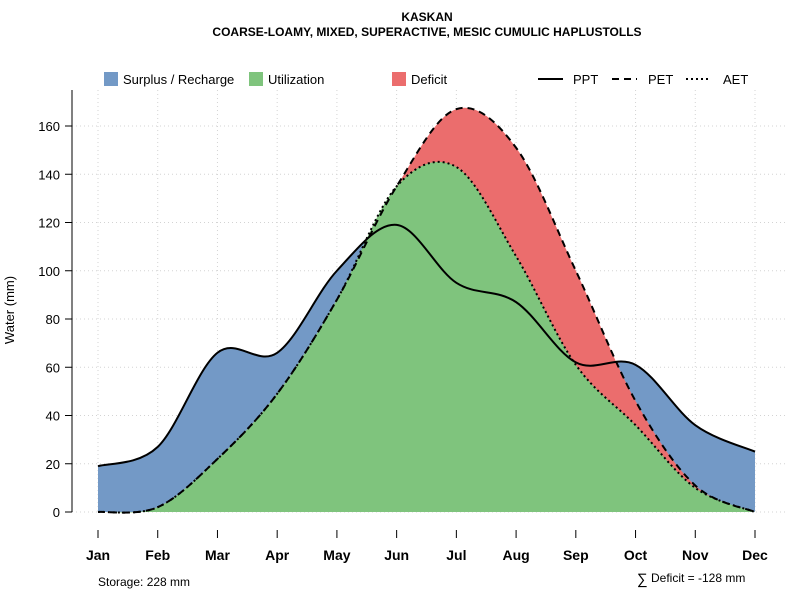 The width and height of the screenshot is (800, 605). I want to click on y-axis-label: Water (mm), so click(9, 310).